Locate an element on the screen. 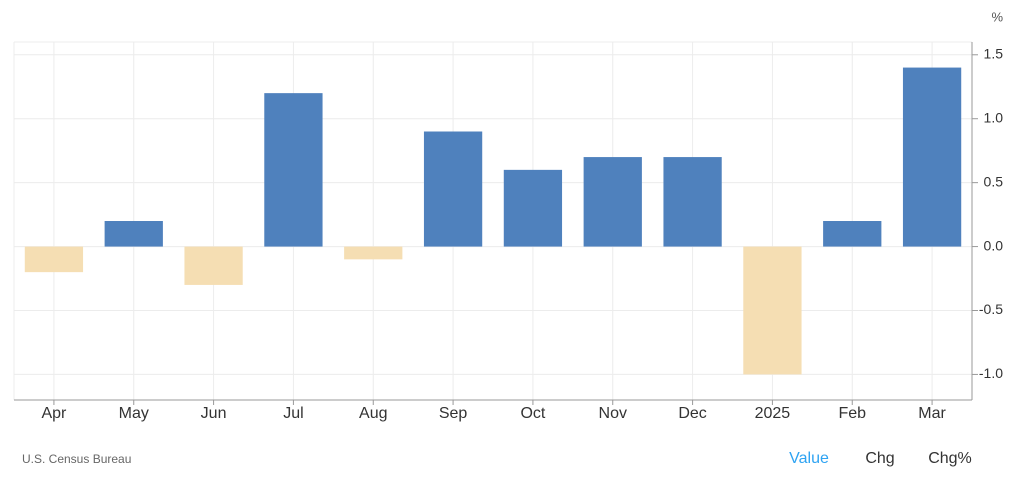  x-tick-label: Sep is located at coordinates (453, 413).